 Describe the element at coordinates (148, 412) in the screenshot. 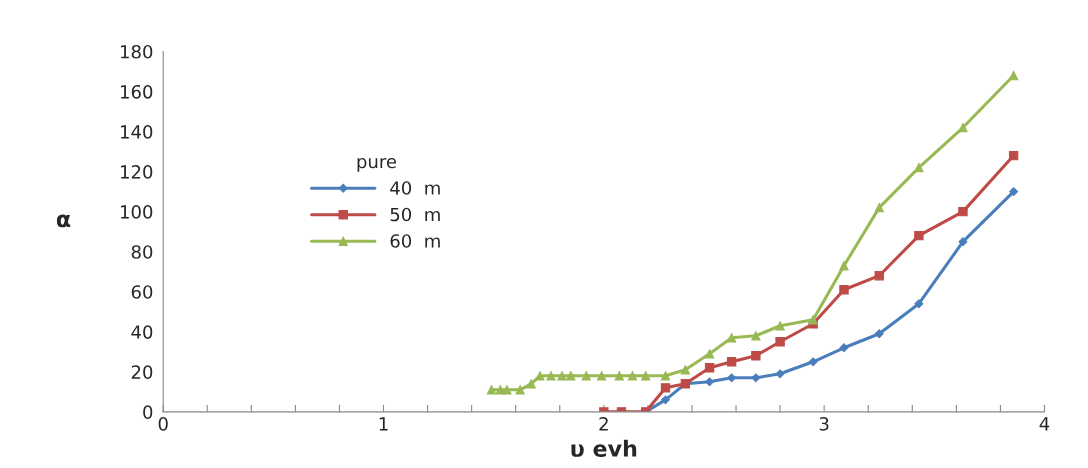

I see `y-tick-label: 0` at that location.